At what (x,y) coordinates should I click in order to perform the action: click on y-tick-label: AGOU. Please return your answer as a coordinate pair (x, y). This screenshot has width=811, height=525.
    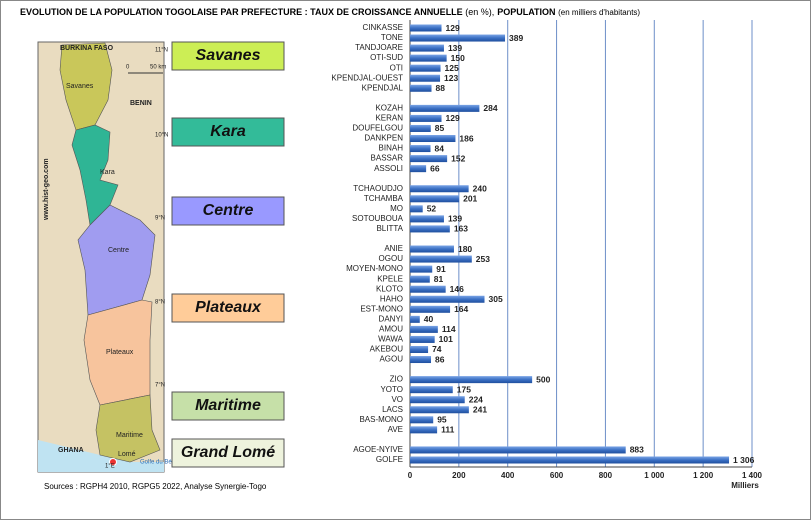
    Looking at the image, I should click on (391, 359).